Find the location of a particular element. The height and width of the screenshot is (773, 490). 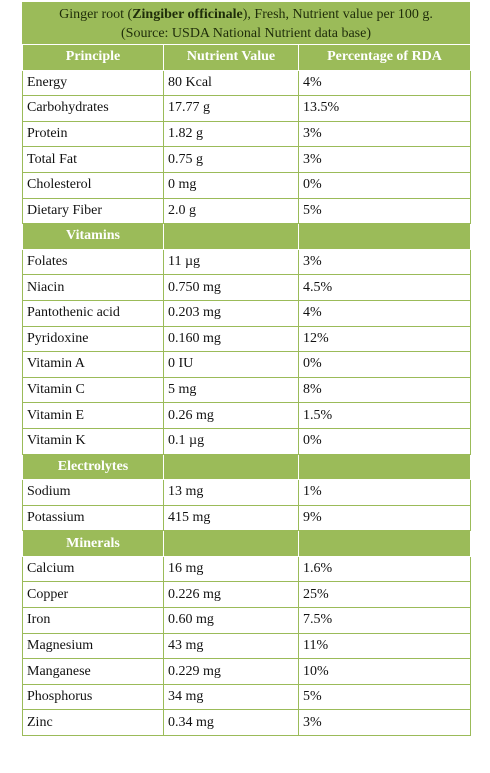

nutrient-name: Vitamin E is located at coordinates (93, 415).